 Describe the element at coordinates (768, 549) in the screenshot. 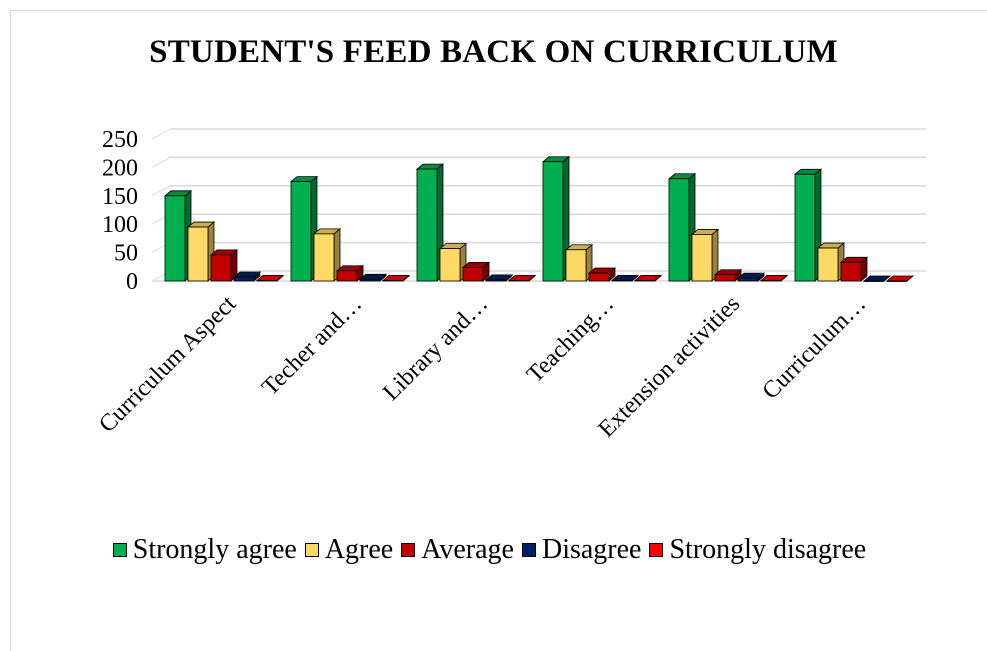

I see `legend-label: Strongly disagree` at that location.